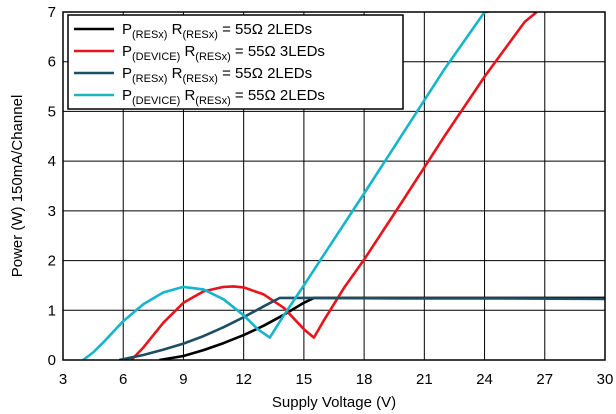 The height and width of the screenshot is (414, 616). I want to click on legend-label-4: P(DEVICE) R(RESx) = 55Ω 2LEDs, so click(223, 97).